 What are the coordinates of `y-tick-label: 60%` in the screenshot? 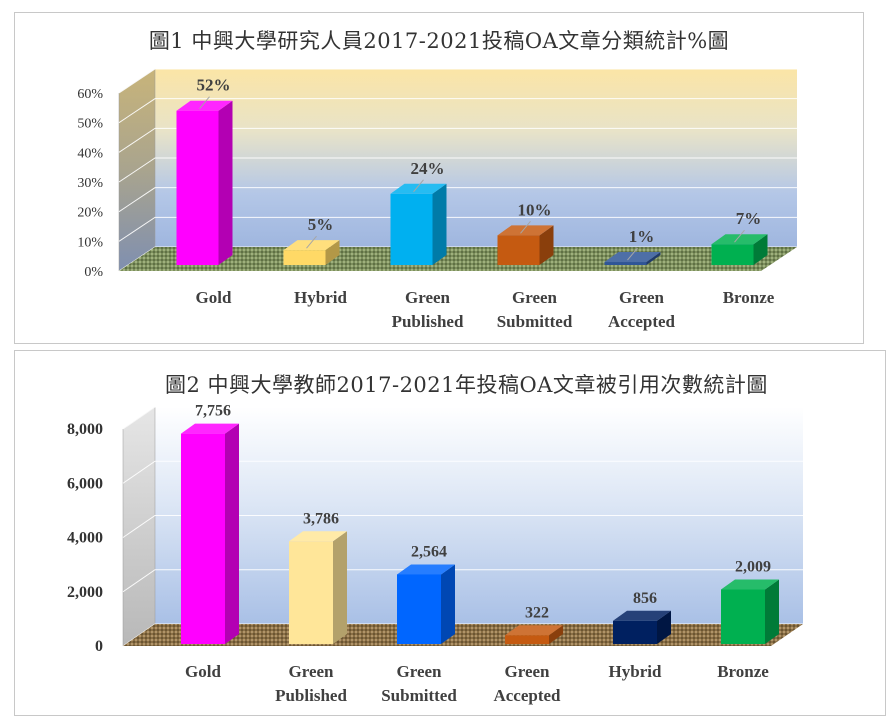 It's located at (90, 94).